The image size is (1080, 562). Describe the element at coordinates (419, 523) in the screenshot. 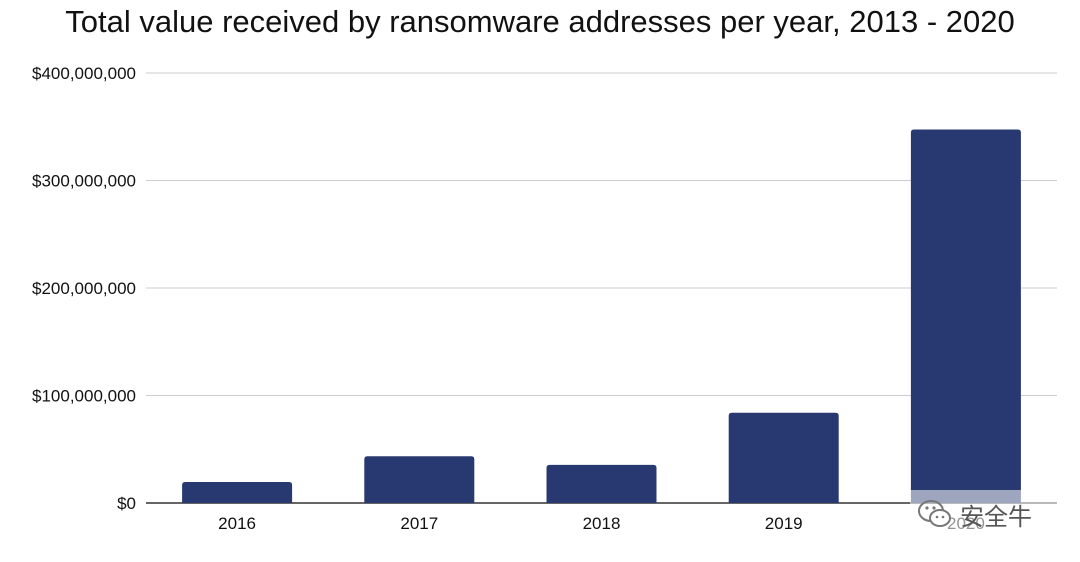

I see `x-tick-label: 2017` at that location.